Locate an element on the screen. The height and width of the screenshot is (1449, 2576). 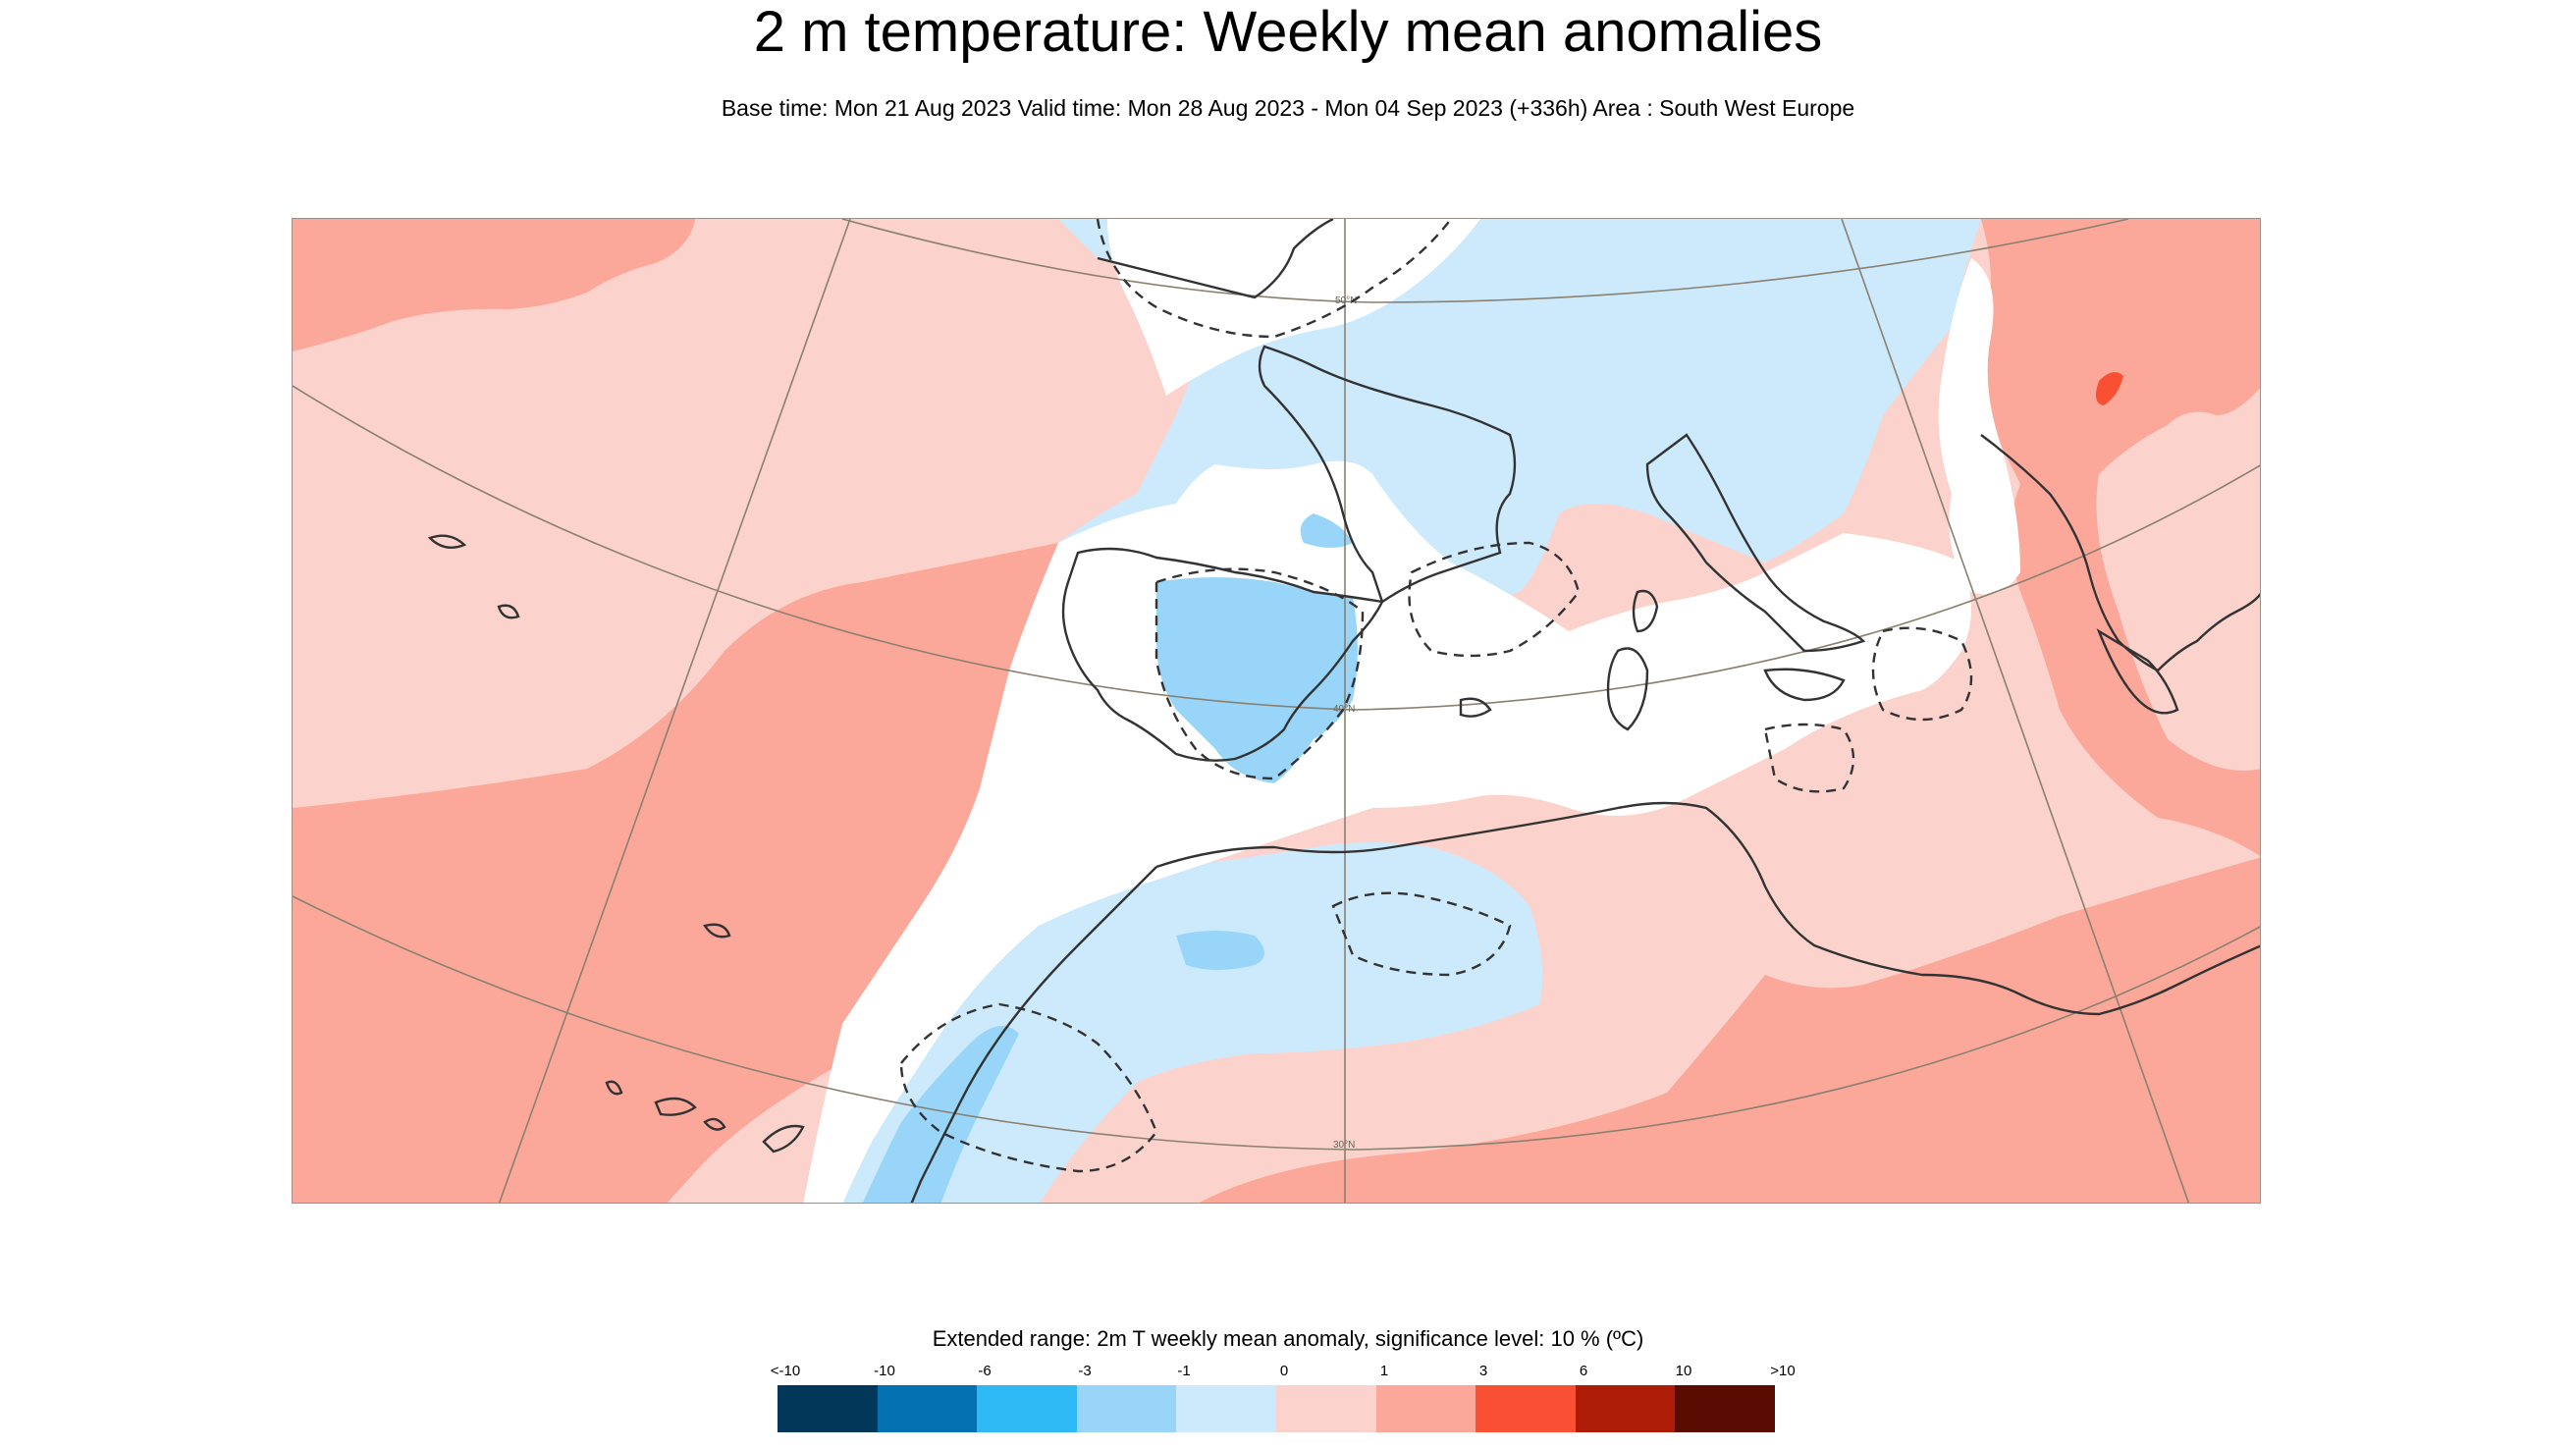
legend-tick: 1 is located at coordinates (1384, 1371).